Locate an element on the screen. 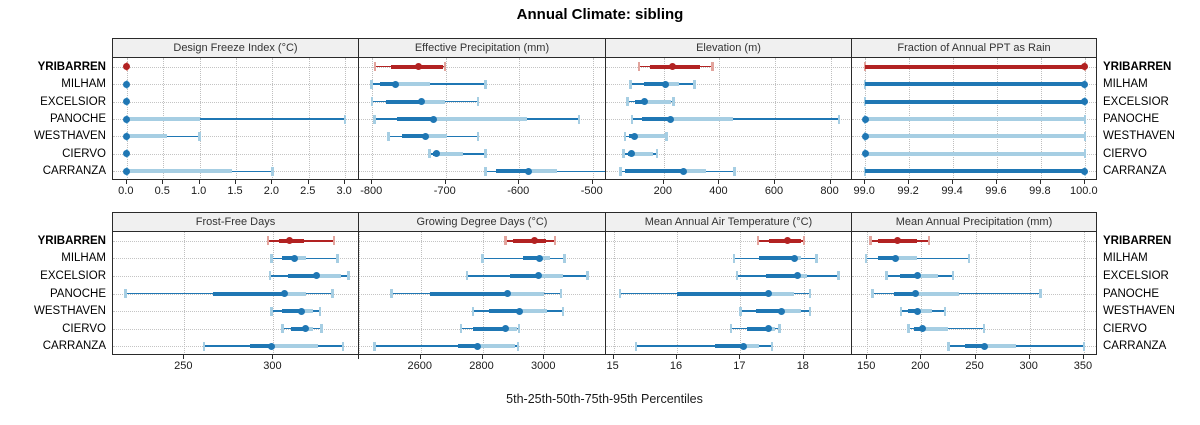 This screenshot has width=1200, height=425. axis-tick-label: 16 is located at coordinates (676, 366).